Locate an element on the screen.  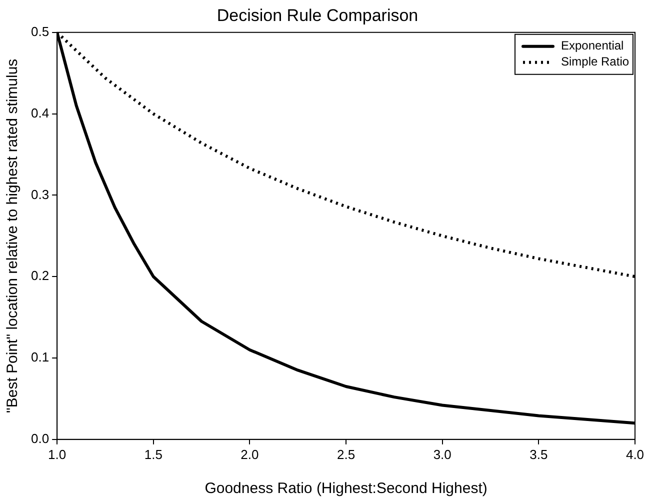
y-tick-label: 0.4 is located at coordinates (40, 112).